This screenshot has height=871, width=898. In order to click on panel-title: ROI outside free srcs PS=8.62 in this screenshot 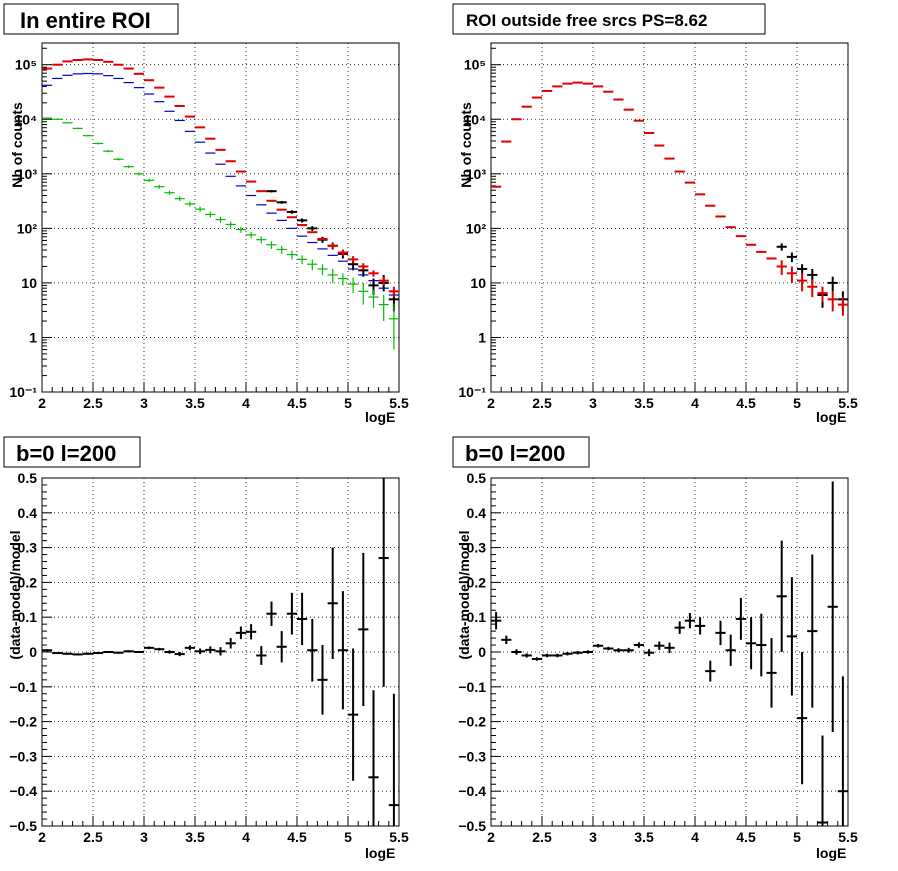, I will do `click(586, 20)`.